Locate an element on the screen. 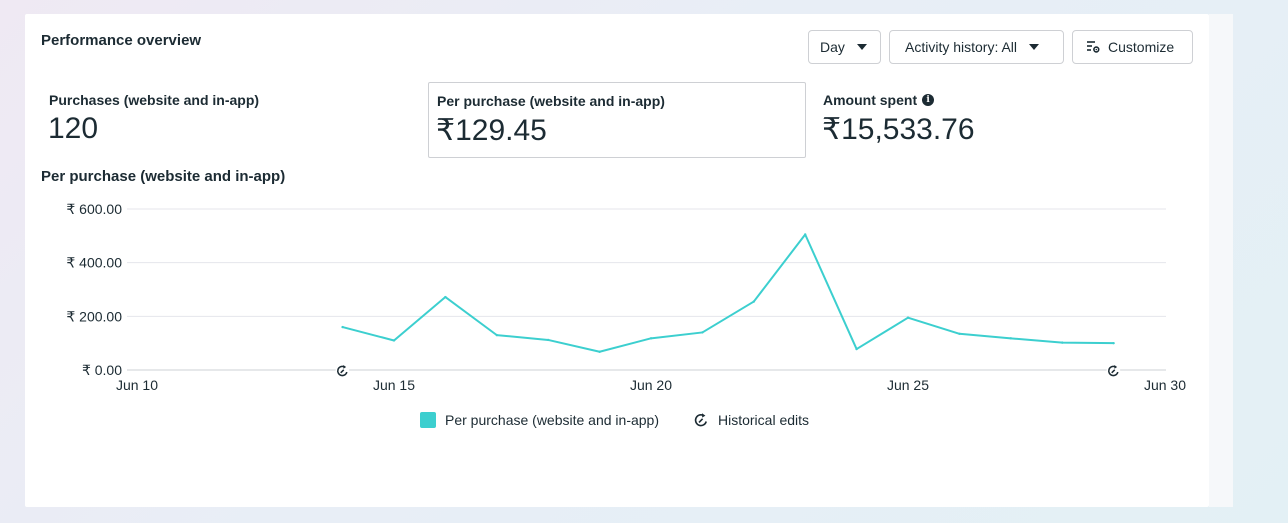 This screenshot has height=523, width=1288. info-icon: i is located at coordinates (928, 100).